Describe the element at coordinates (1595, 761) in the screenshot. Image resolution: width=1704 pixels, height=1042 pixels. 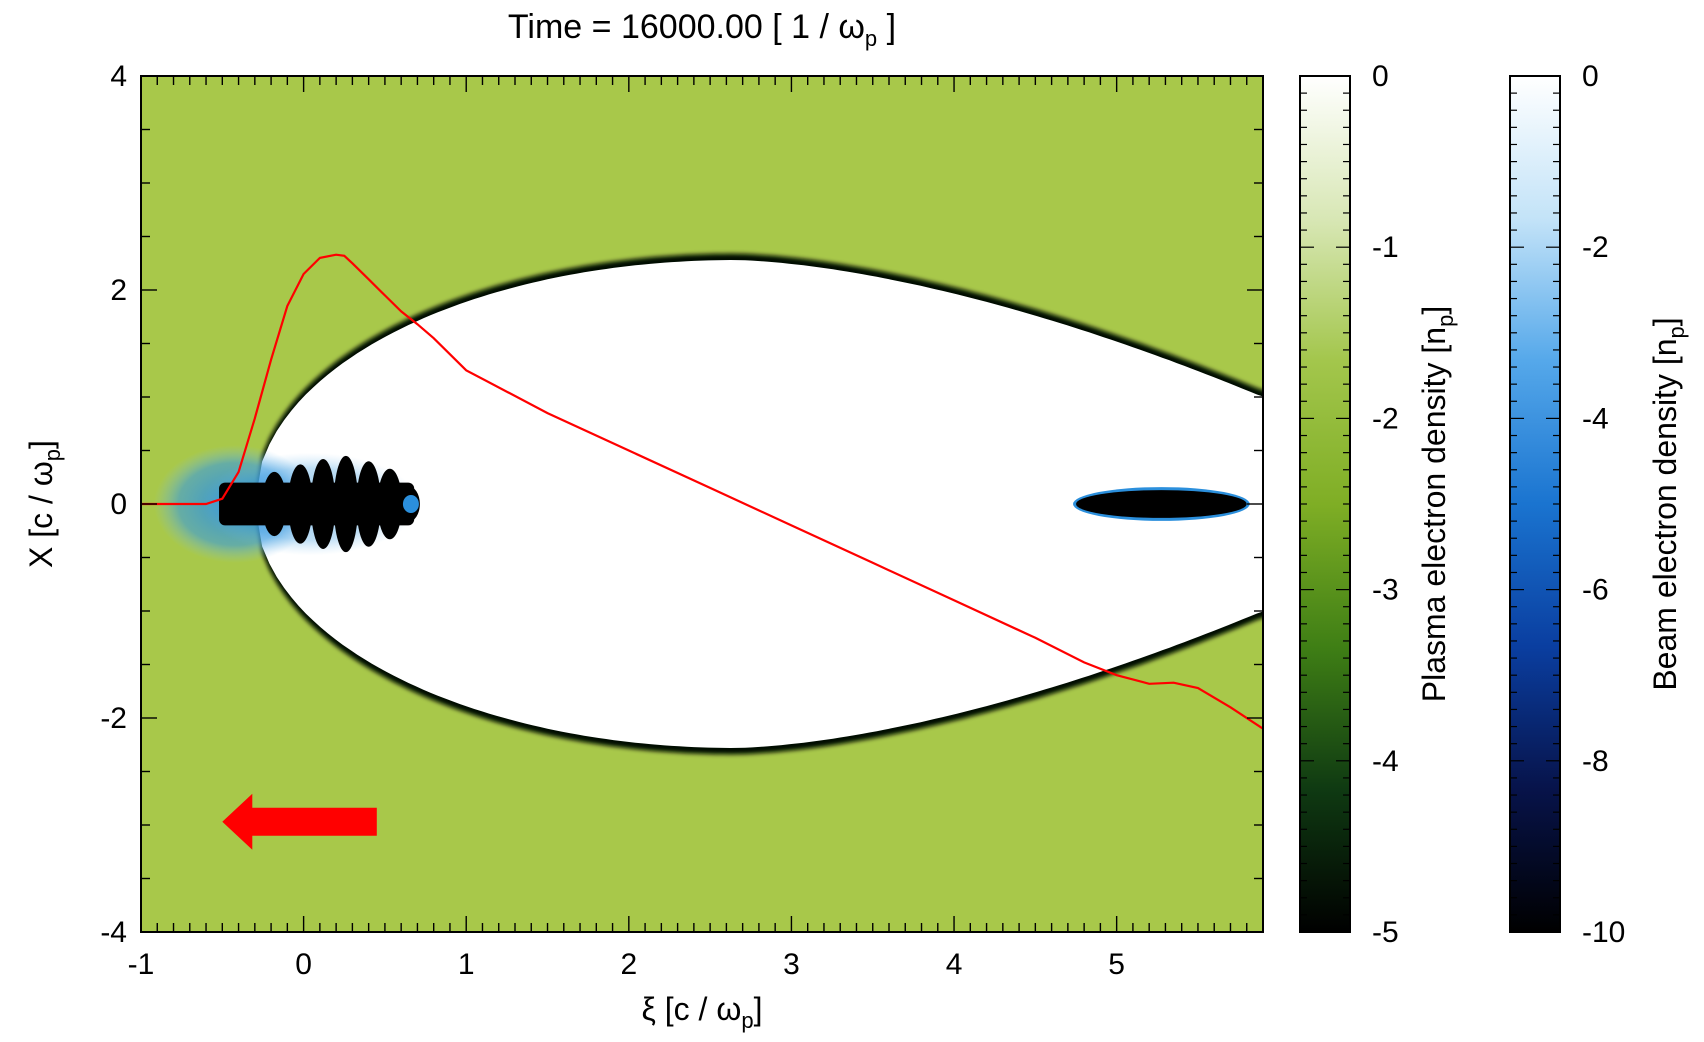
I see `colorbar-tick-label: -8` at that location.